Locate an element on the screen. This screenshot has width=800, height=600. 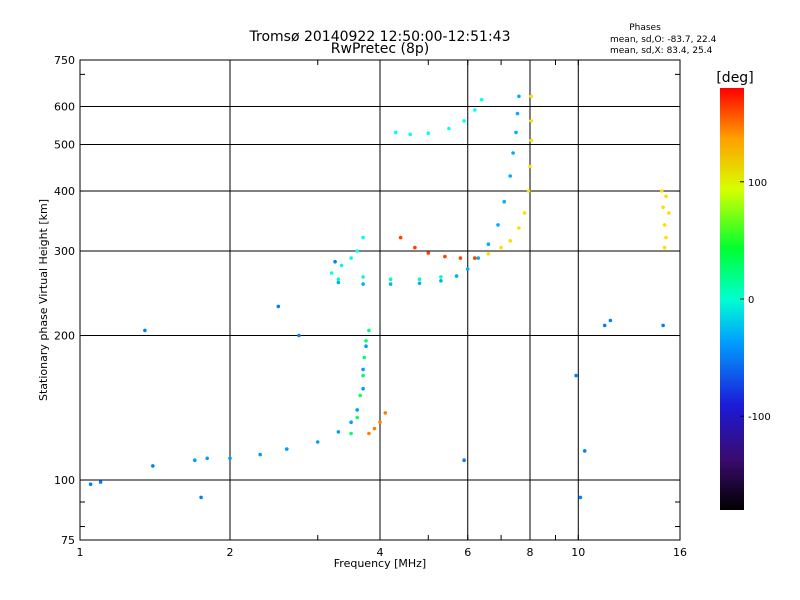
stats-heading: Phases is located at coordinates (645, 28).